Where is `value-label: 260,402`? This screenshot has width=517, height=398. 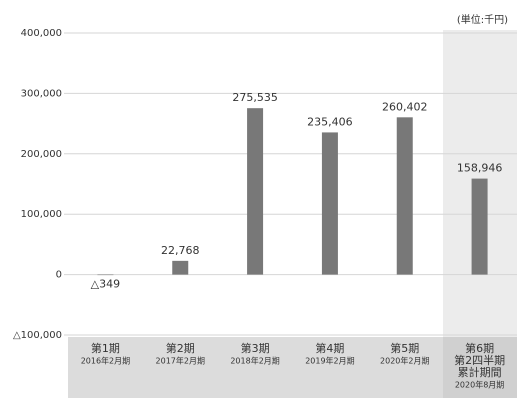 value-label: 260,402 is located at coordinates (405, 106).